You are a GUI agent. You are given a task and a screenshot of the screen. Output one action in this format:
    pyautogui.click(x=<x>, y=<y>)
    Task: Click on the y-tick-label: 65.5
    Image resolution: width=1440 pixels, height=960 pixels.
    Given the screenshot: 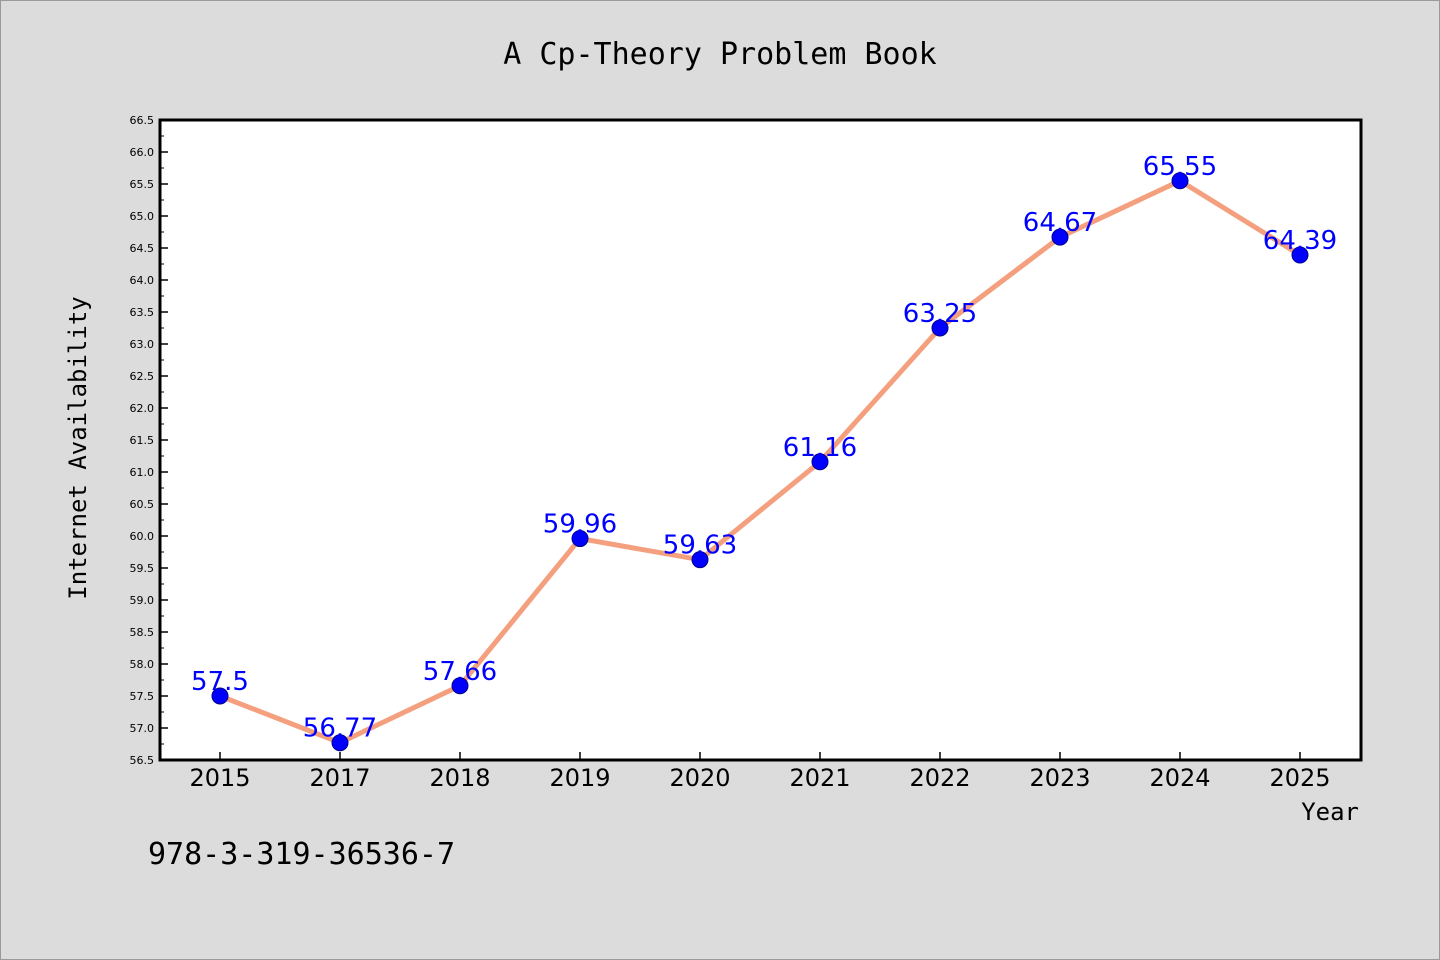 What is the action you would take?
    pyautogui.click(x=142, y=184)
    